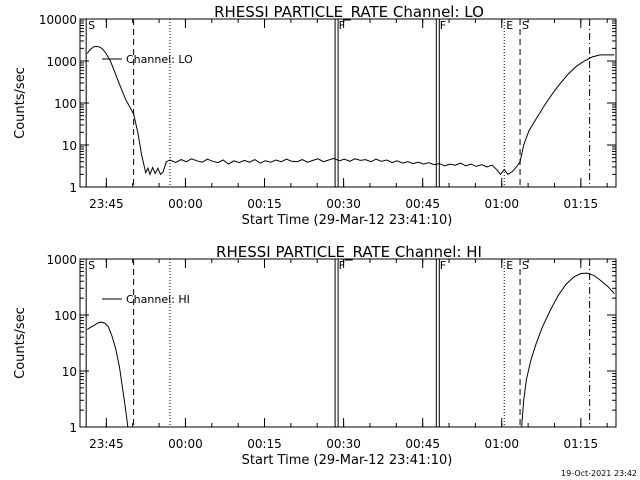 Image resolution: width=640 pixels, height=480 pixels. I want to click on chart-title: RHESSI PARTICLE_RATE Channel: HI, so click(349, 252).